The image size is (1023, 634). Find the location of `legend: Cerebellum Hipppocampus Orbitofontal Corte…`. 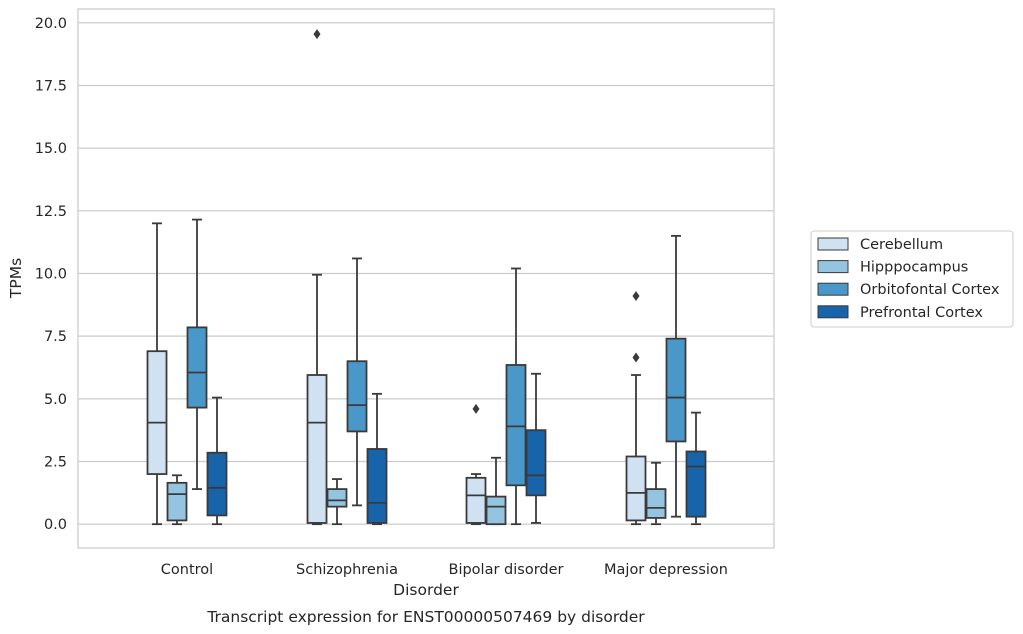

legend: Cerebellum Hipppocampus Orbitofontal Corte… is located at coordinates (912, 279).